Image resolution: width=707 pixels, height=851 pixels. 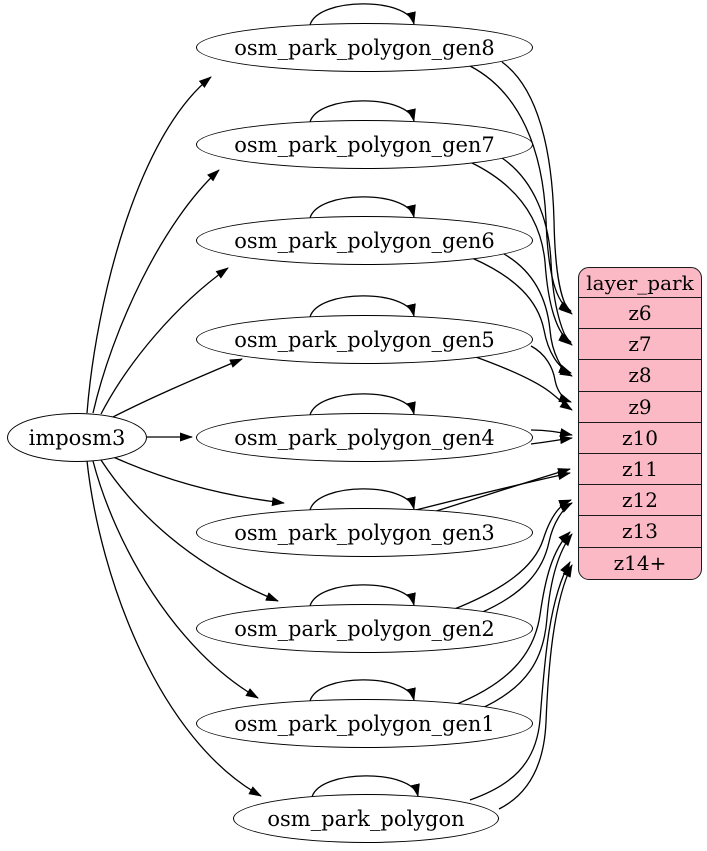 I want to click on zoom-row-z10: z10, so click(x=640, y=438).